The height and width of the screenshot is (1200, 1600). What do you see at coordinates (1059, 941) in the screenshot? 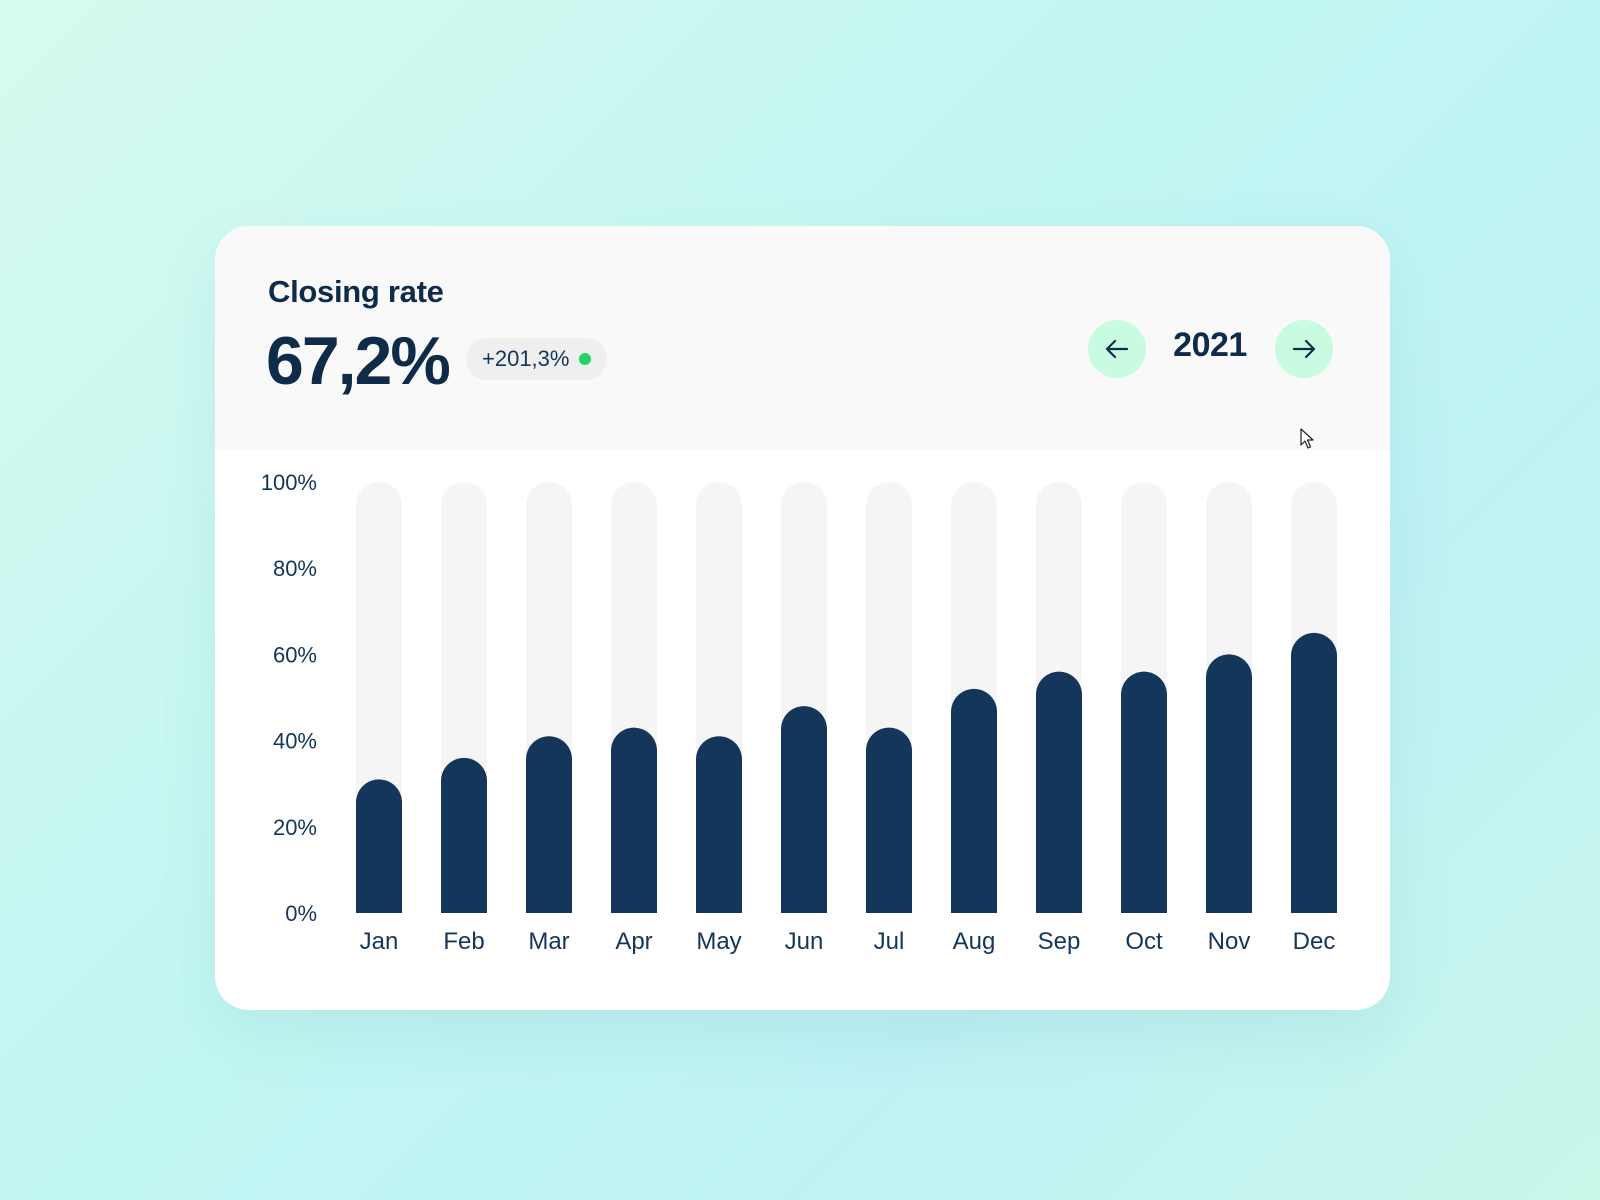
I see `x-tick-label: Sep` at bounding box center [1059, 941].